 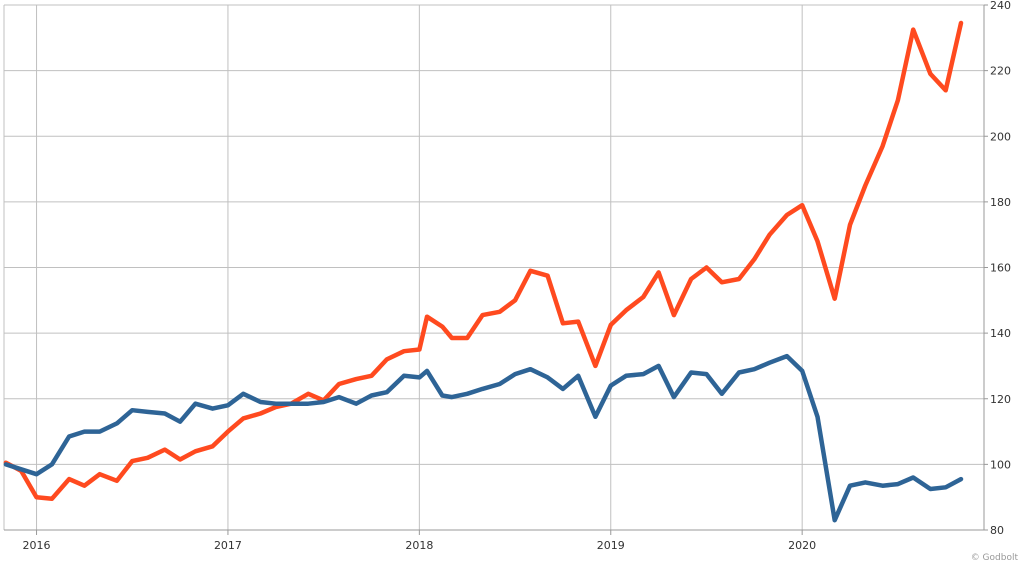 What do you see at coordinates (228, 545) in the screenshot?
I see `x-tick-label: 2017` at bounding box center [228, 545].